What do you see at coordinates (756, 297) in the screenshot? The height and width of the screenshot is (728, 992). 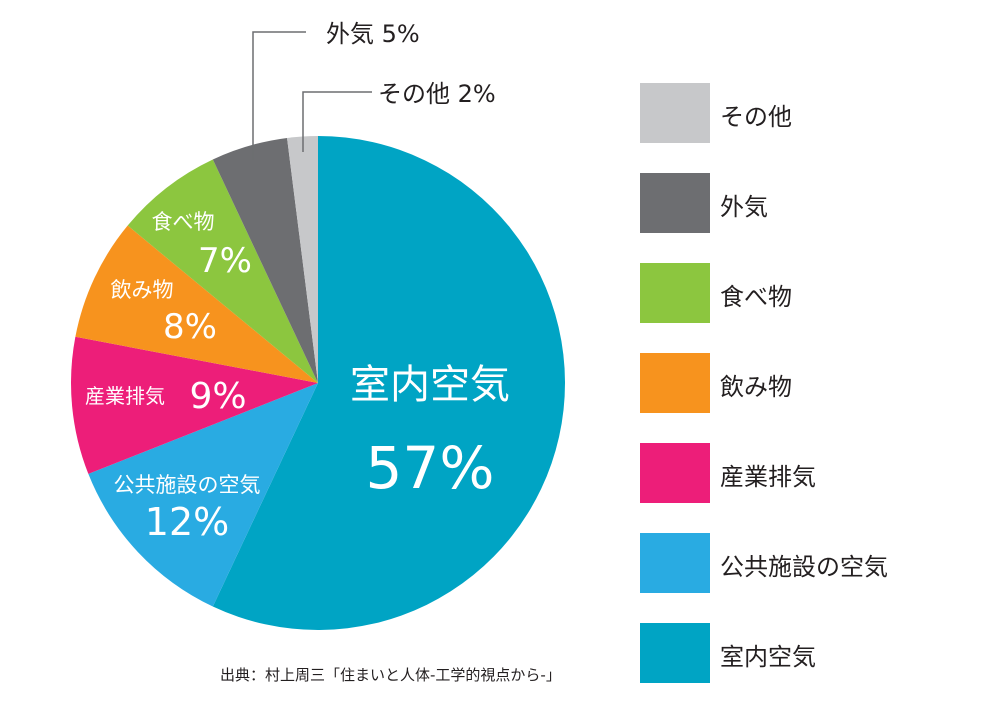 I see `legend-label: 食べ物` at bounding box center [756, 297].